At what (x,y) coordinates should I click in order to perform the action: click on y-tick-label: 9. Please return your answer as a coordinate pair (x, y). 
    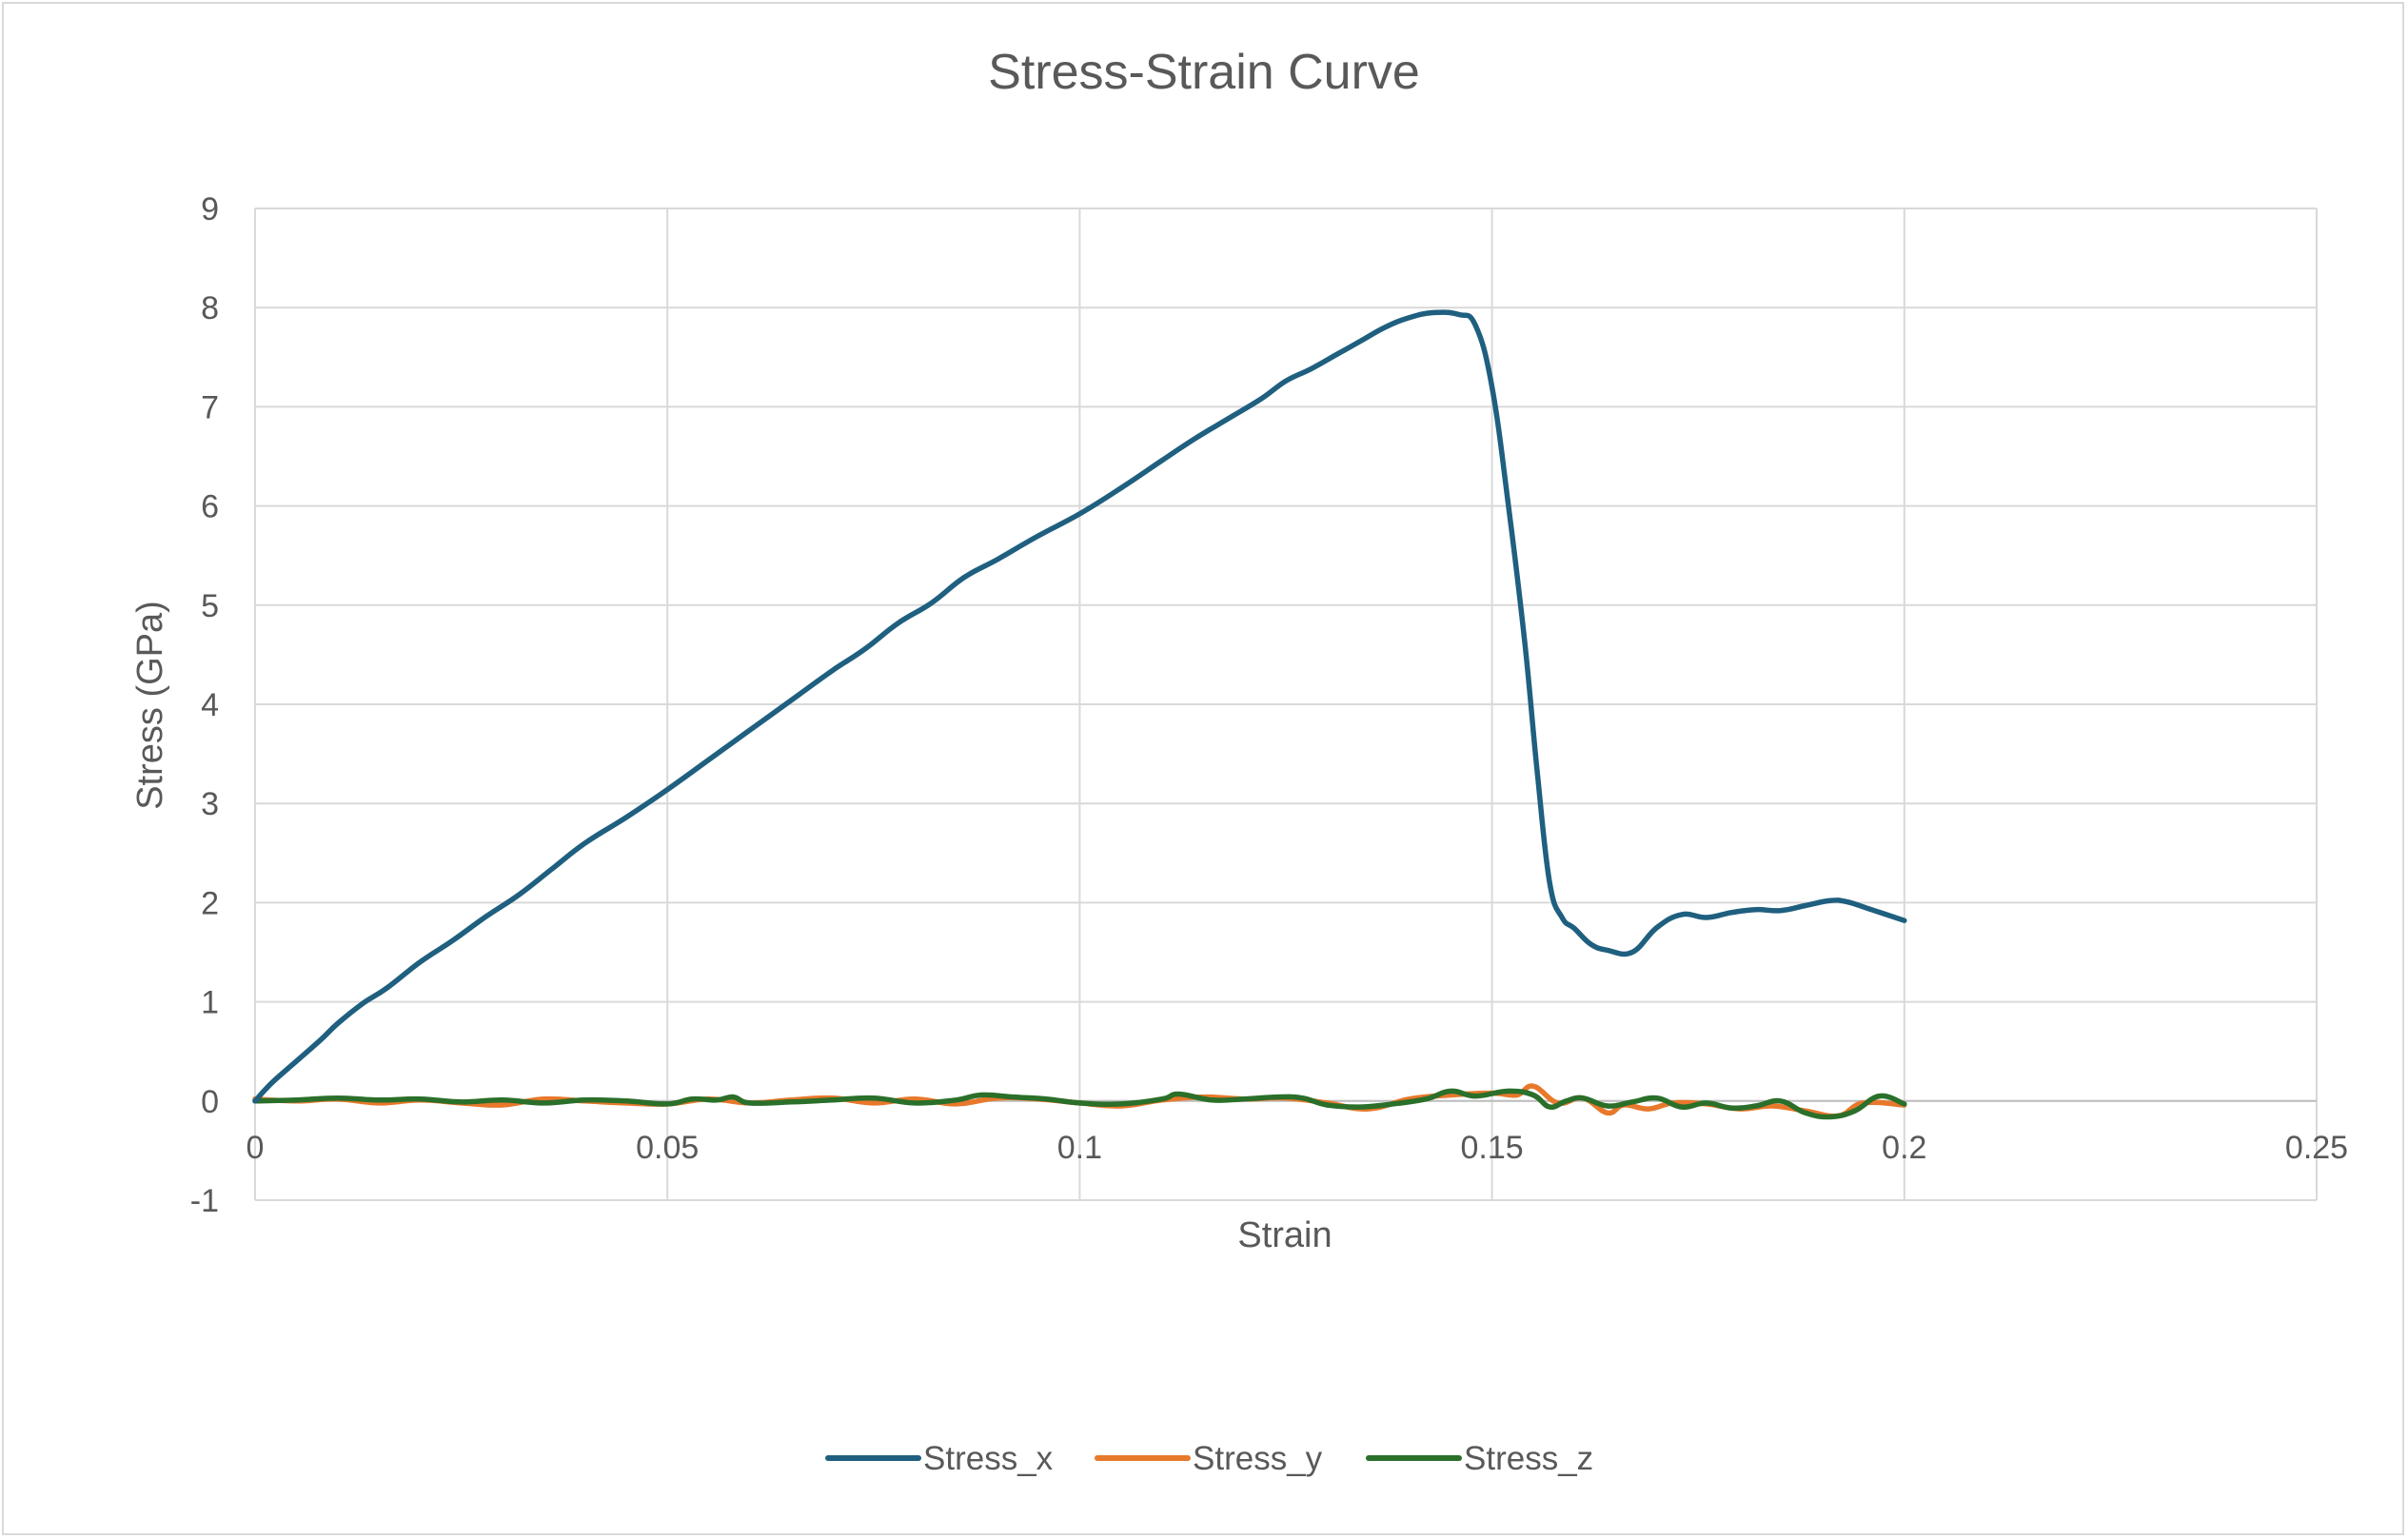
    Looking at the image, I should click on (210, 209).